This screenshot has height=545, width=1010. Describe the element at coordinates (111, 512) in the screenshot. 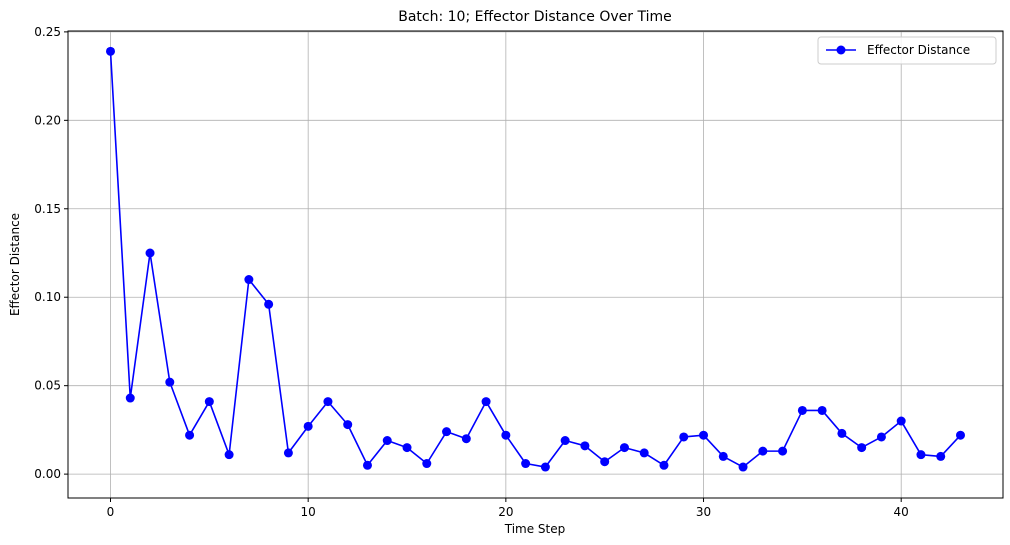

I see `x-tick-label: 0` at that location.